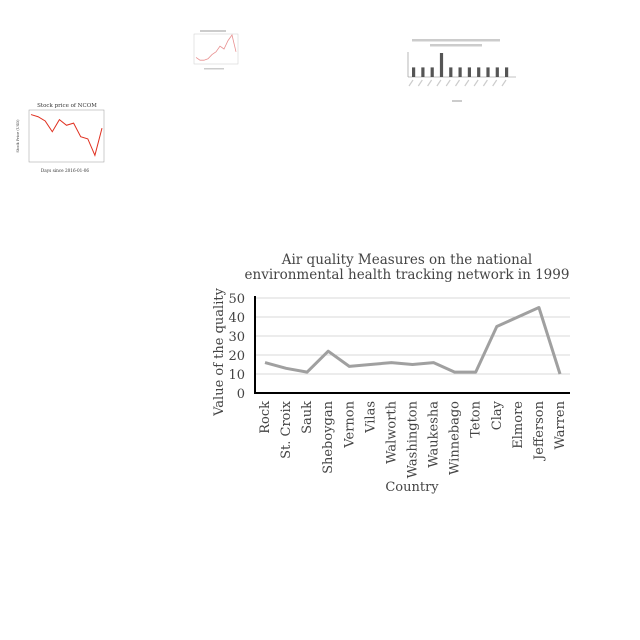  I want to click on main-x-tick-label: Vernon, so click(349, 424).